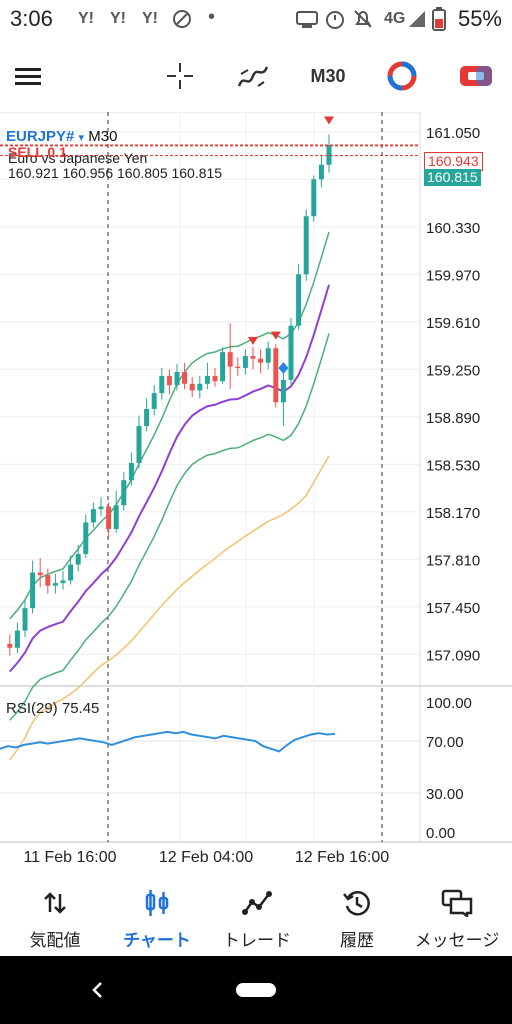 This screenshot has height=1024, width=512. What do you see at coordinates (453, 655) in the screenshot?
I see `price-tick-label: 157.090` at bounding box center [453, 655].